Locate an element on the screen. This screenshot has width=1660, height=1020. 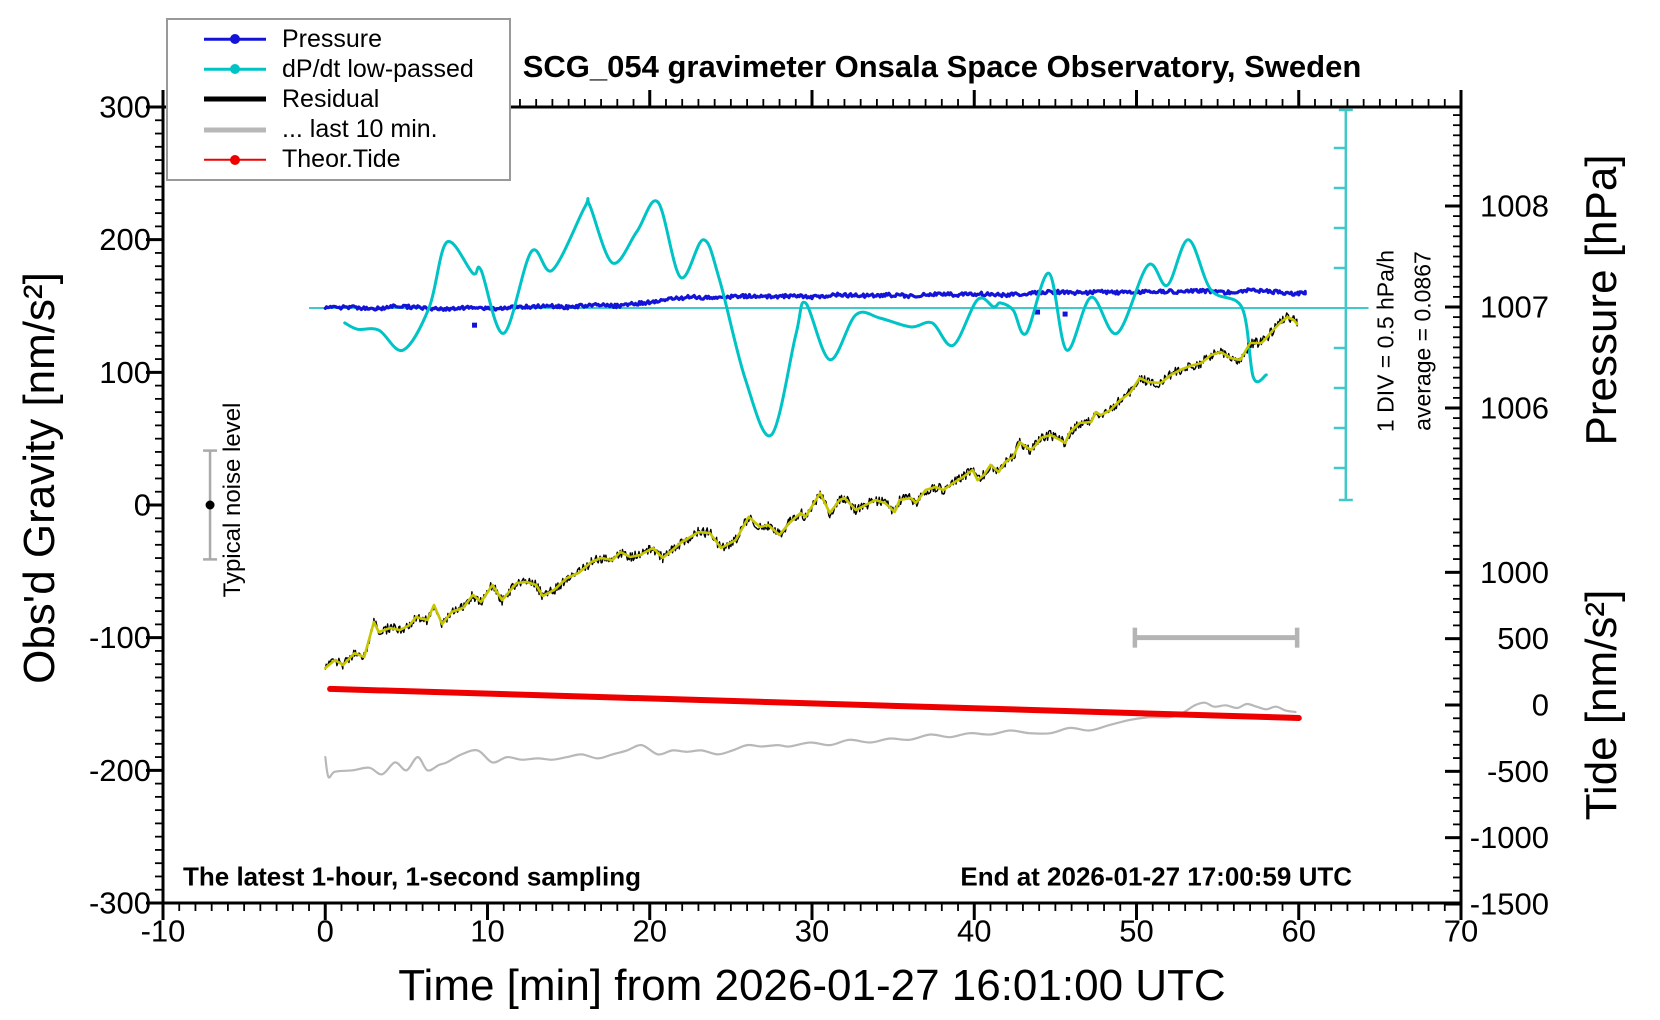
tide-tick-label: 0 is located at coordinates (1540, 705).